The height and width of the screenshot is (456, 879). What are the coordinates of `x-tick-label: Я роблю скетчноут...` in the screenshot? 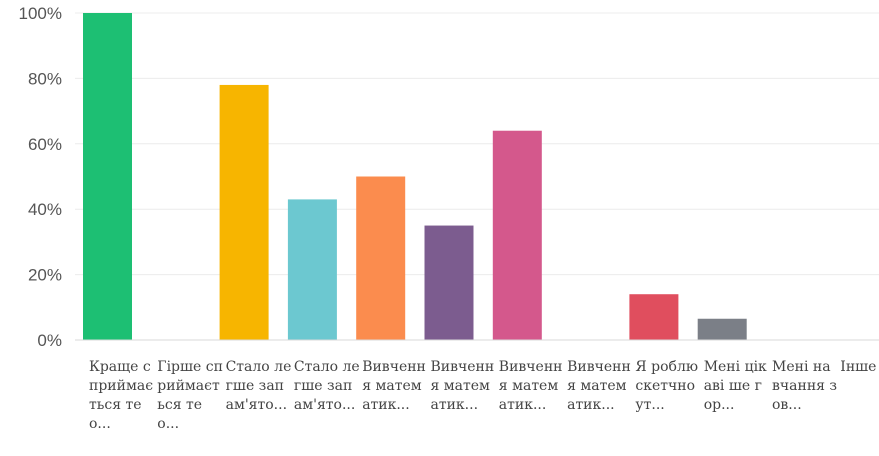 It's located at (667, 386).